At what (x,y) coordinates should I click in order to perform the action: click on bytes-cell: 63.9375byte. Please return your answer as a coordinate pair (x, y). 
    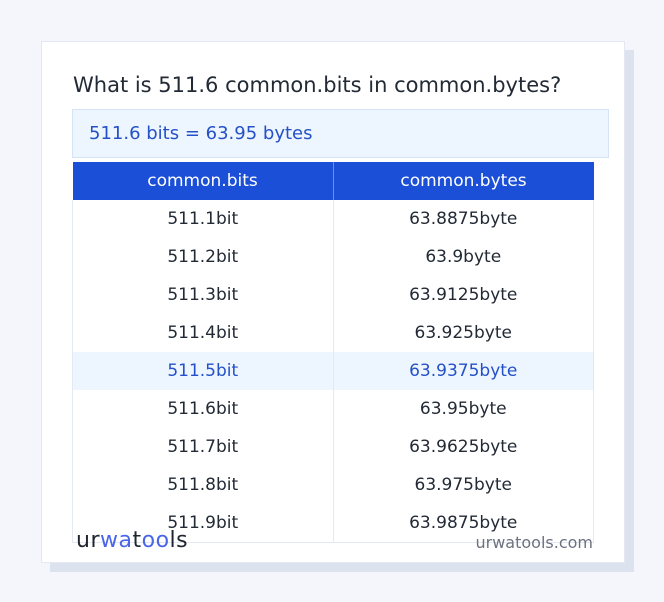
    Looking at the image, I should click on (463, 371).